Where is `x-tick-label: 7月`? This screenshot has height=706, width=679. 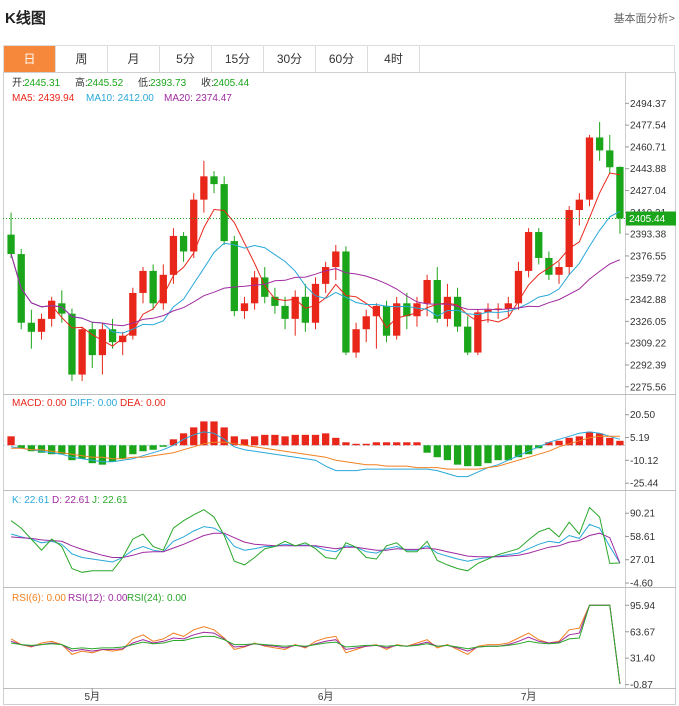 x-tick-label: 7月 is located at coordinates (529, 697).